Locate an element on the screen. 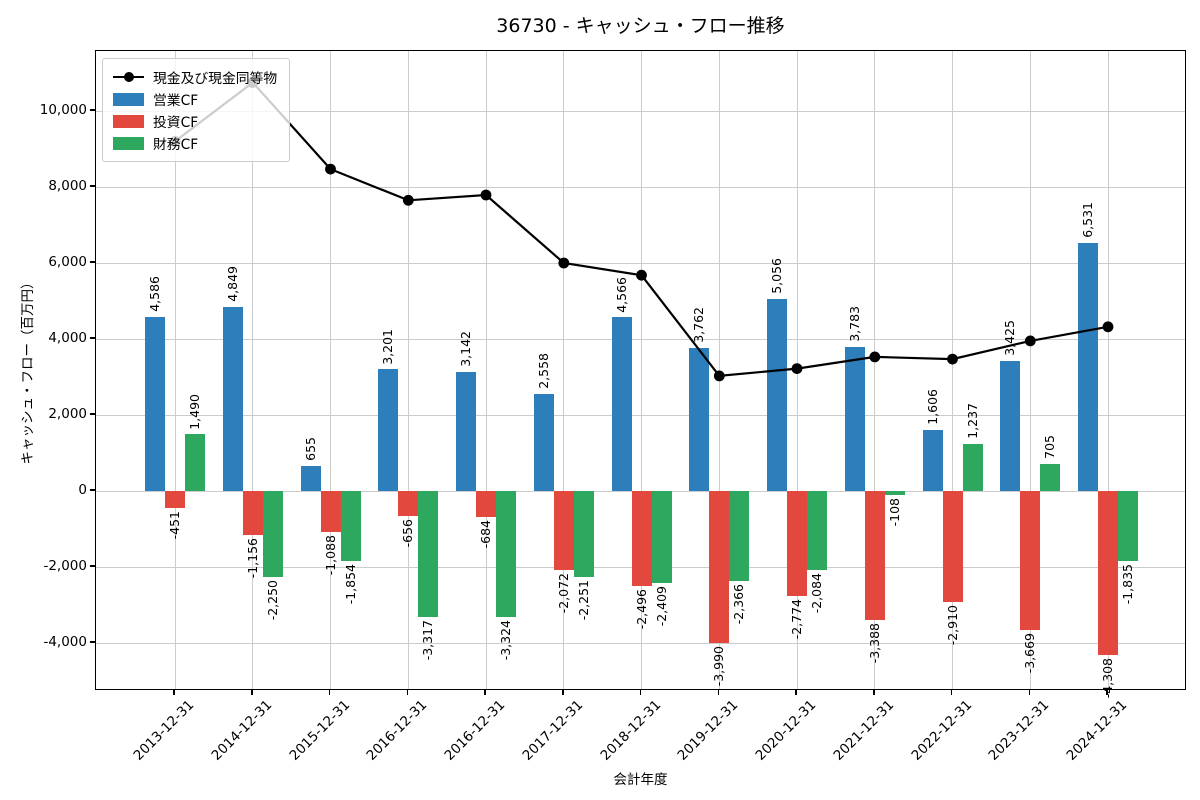 Image resolution: width=1200 pixels, height=800 pixels. bar-value-label: -2,910 is located at coordinates (952, 624).